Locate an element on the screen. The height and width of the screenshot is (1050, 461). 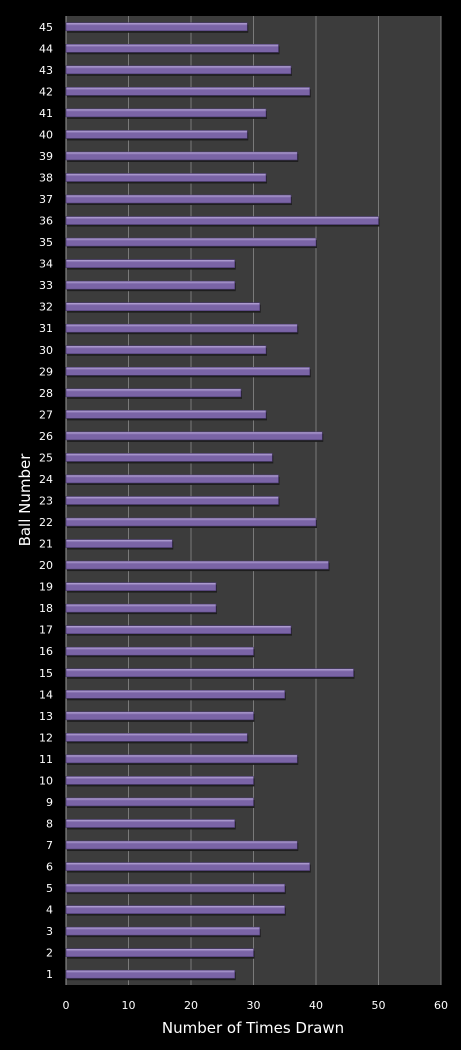
y-tick-label: 13 is located at coordinates (46, 716).